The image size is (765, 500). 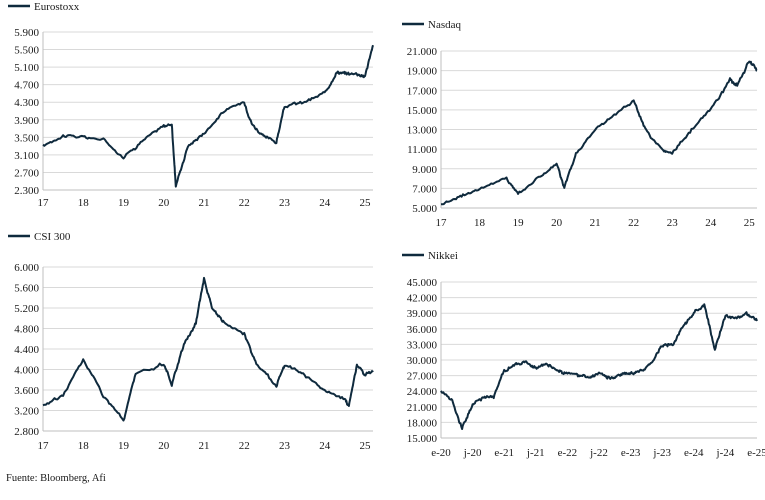 What do you see at coordinates (444, 25) in the screenshot?
I see `legend-label: Nasdaq` at bounding box center [444, 25].